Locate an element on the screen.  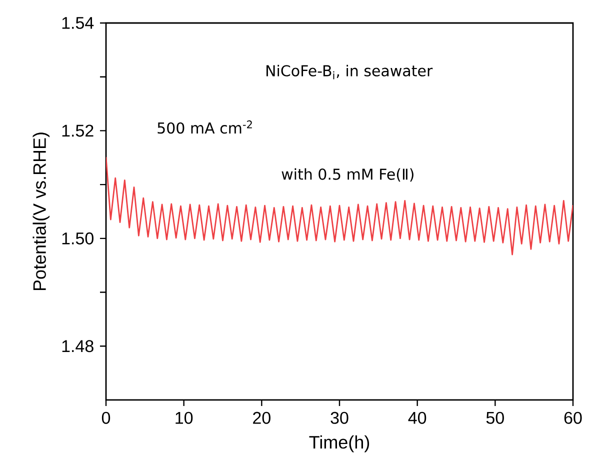
x-tick-label: 30 is located at coordinates (339, 418).